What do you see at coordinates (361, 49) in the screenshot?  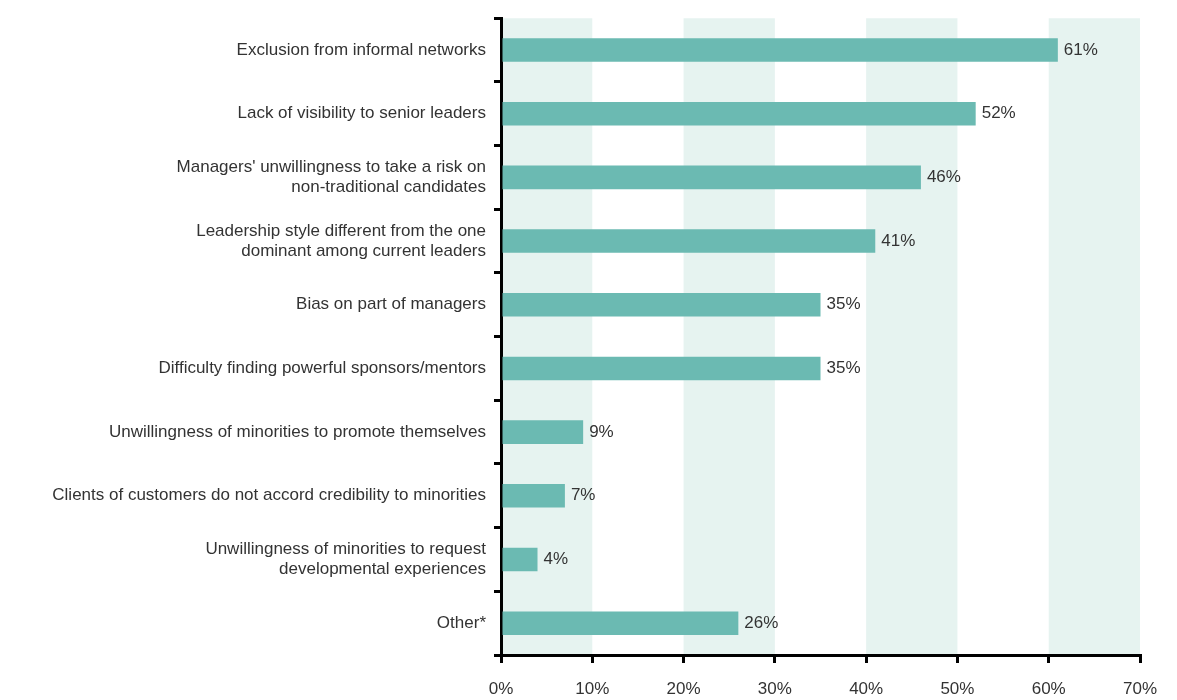 I see `y-tick-label: Exclusion from informal networks` at bounding box center [361, 49].